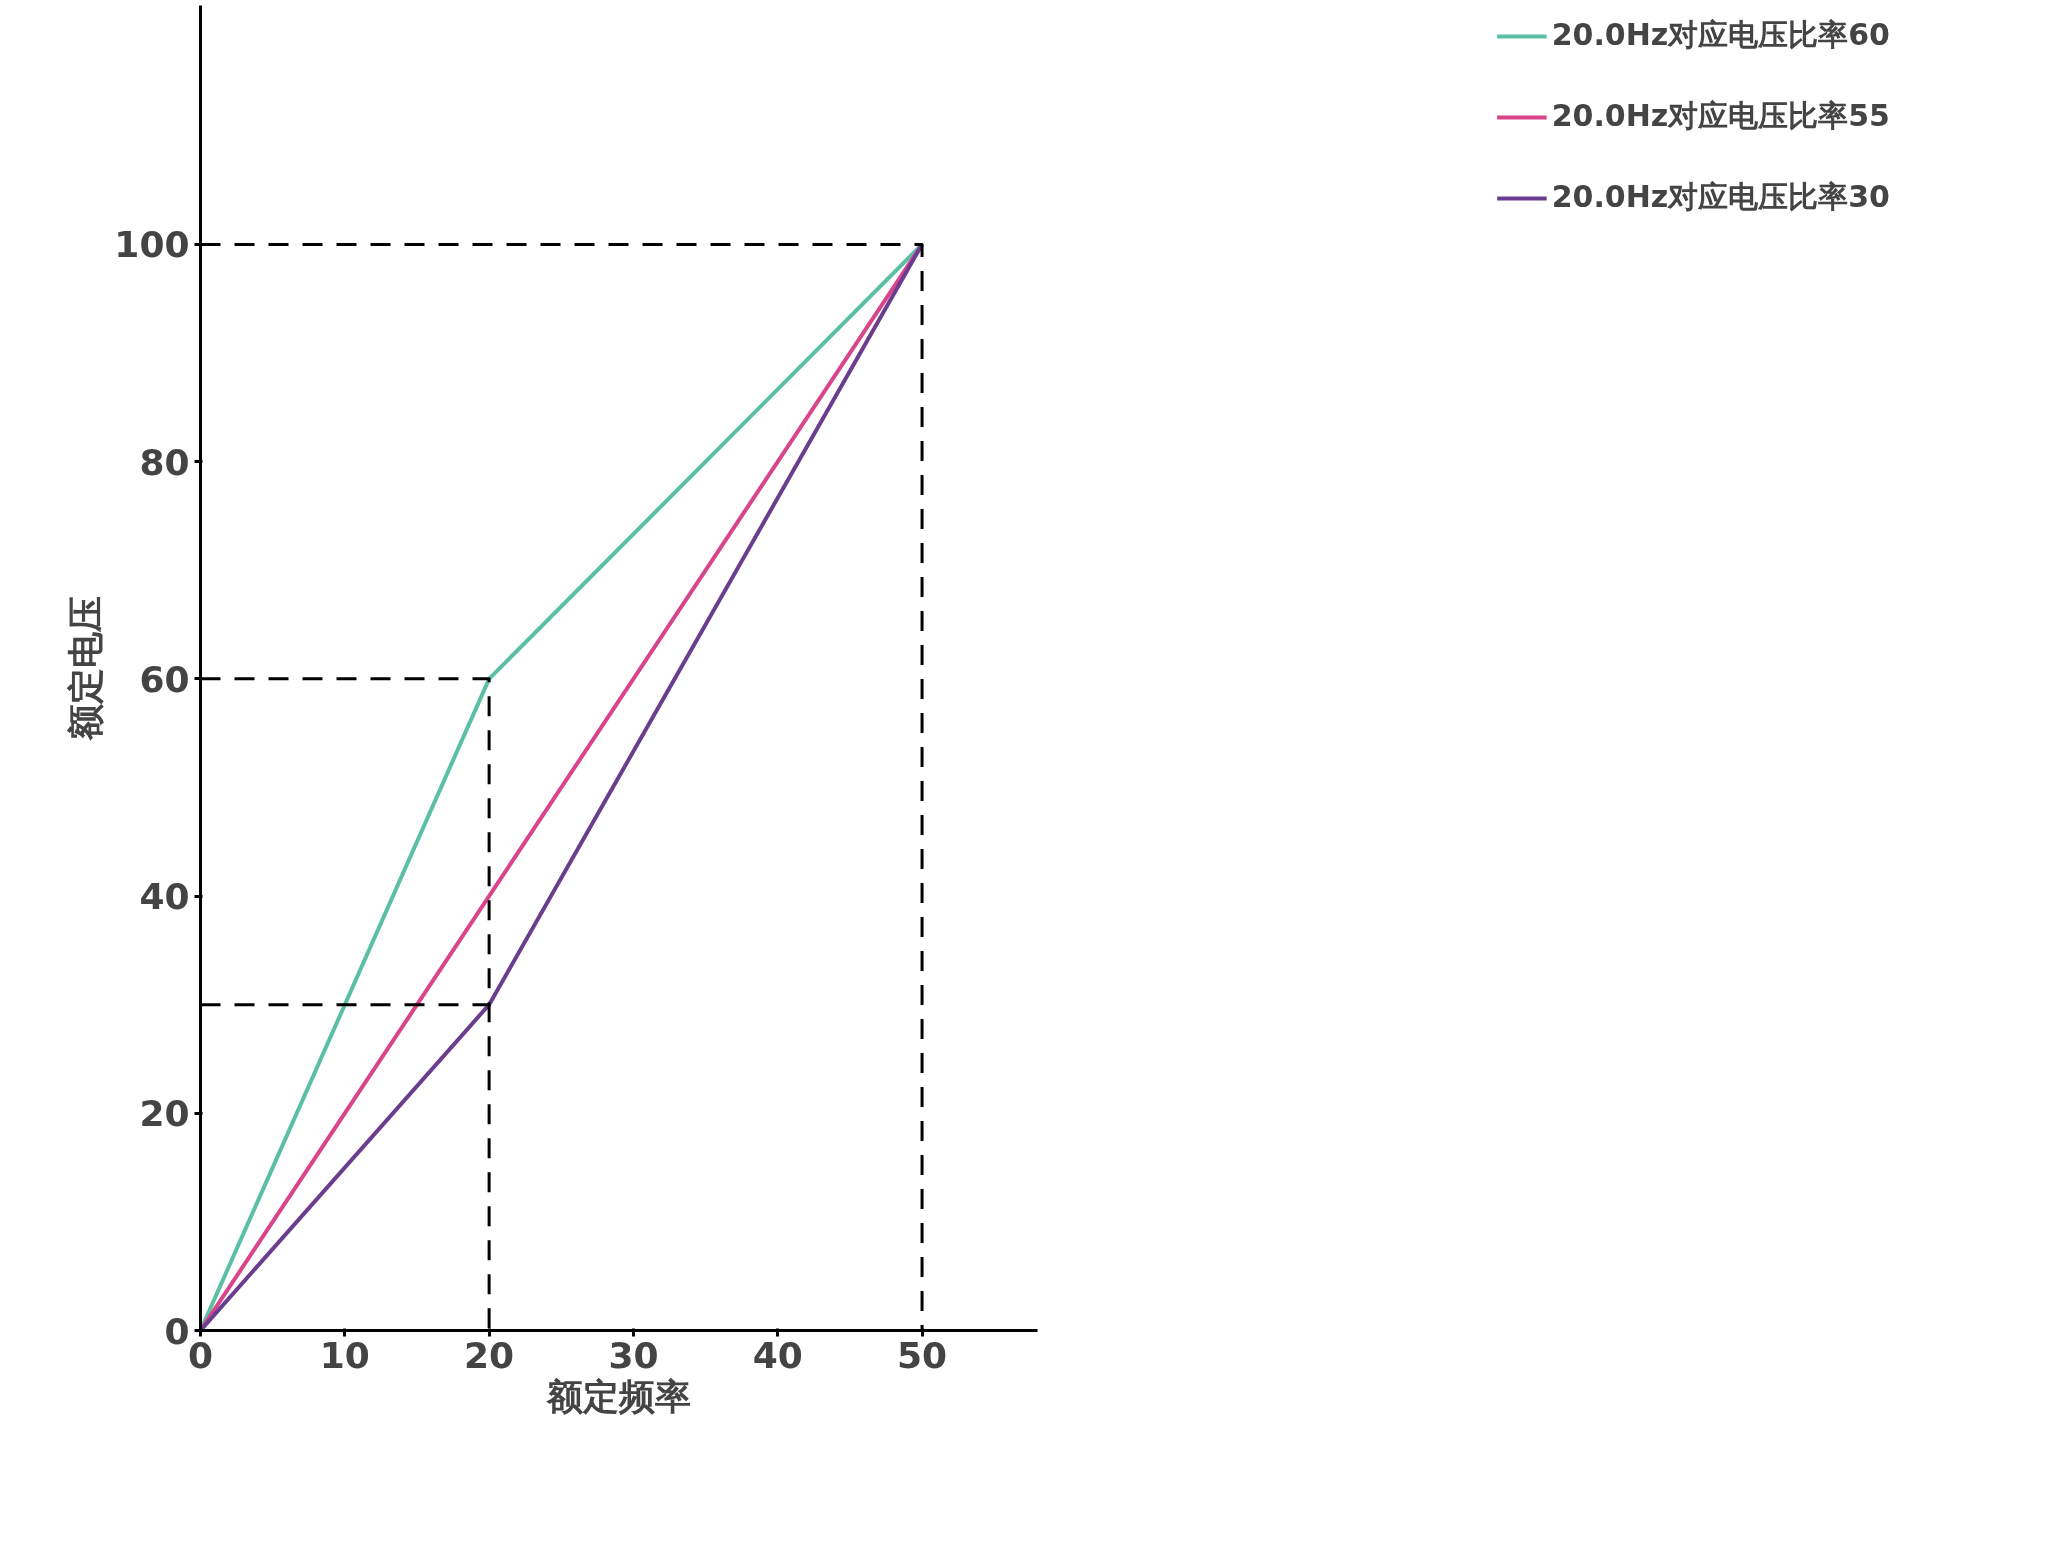 The height and width of the screenshot is (1549, 2051). What do you see at coordinates (633, 1355) in the screenshot?
I see `x-tick-label: 30` at bounding box center [633, 1355].